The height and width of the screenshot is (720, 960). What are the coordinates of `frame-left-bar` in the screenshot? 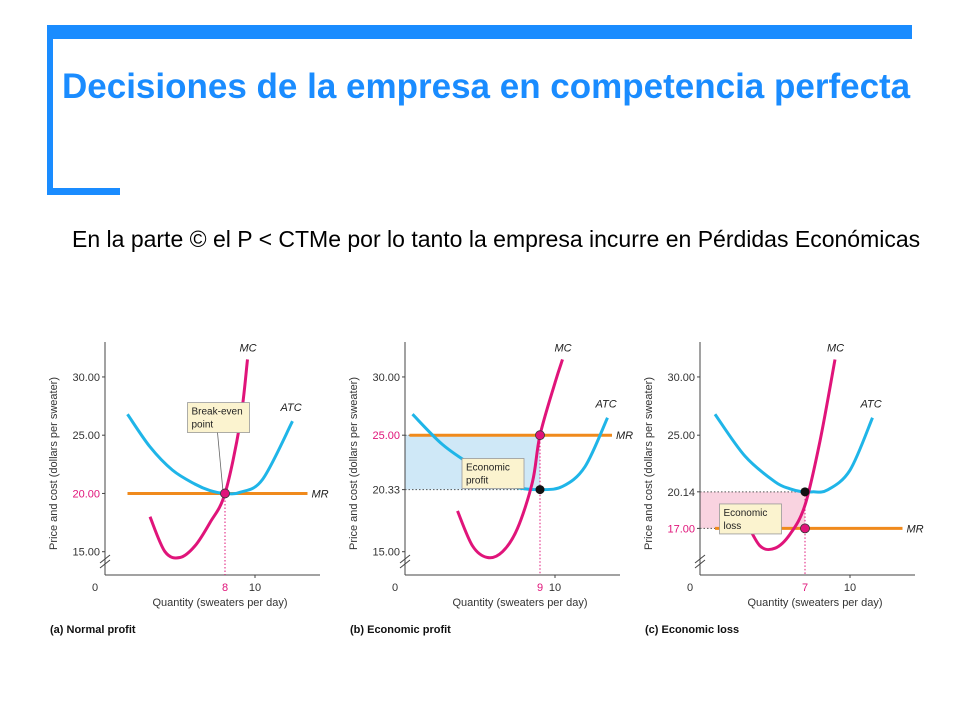 It's located at (50, 109).